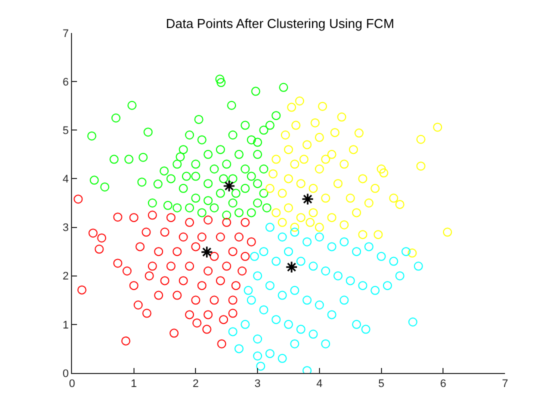 Image resolution: width=560 pixels, height=420 pixels. What do you see at coordinates (65, 34) in the screenshot?
I see `y-tick-label: 7` at bounding box center [65, 34].